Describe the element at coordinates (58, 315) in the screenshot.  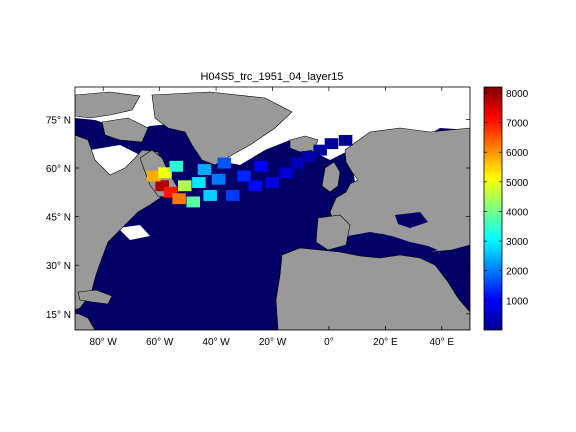
I see `y-tick-label: 15° N` at that location.